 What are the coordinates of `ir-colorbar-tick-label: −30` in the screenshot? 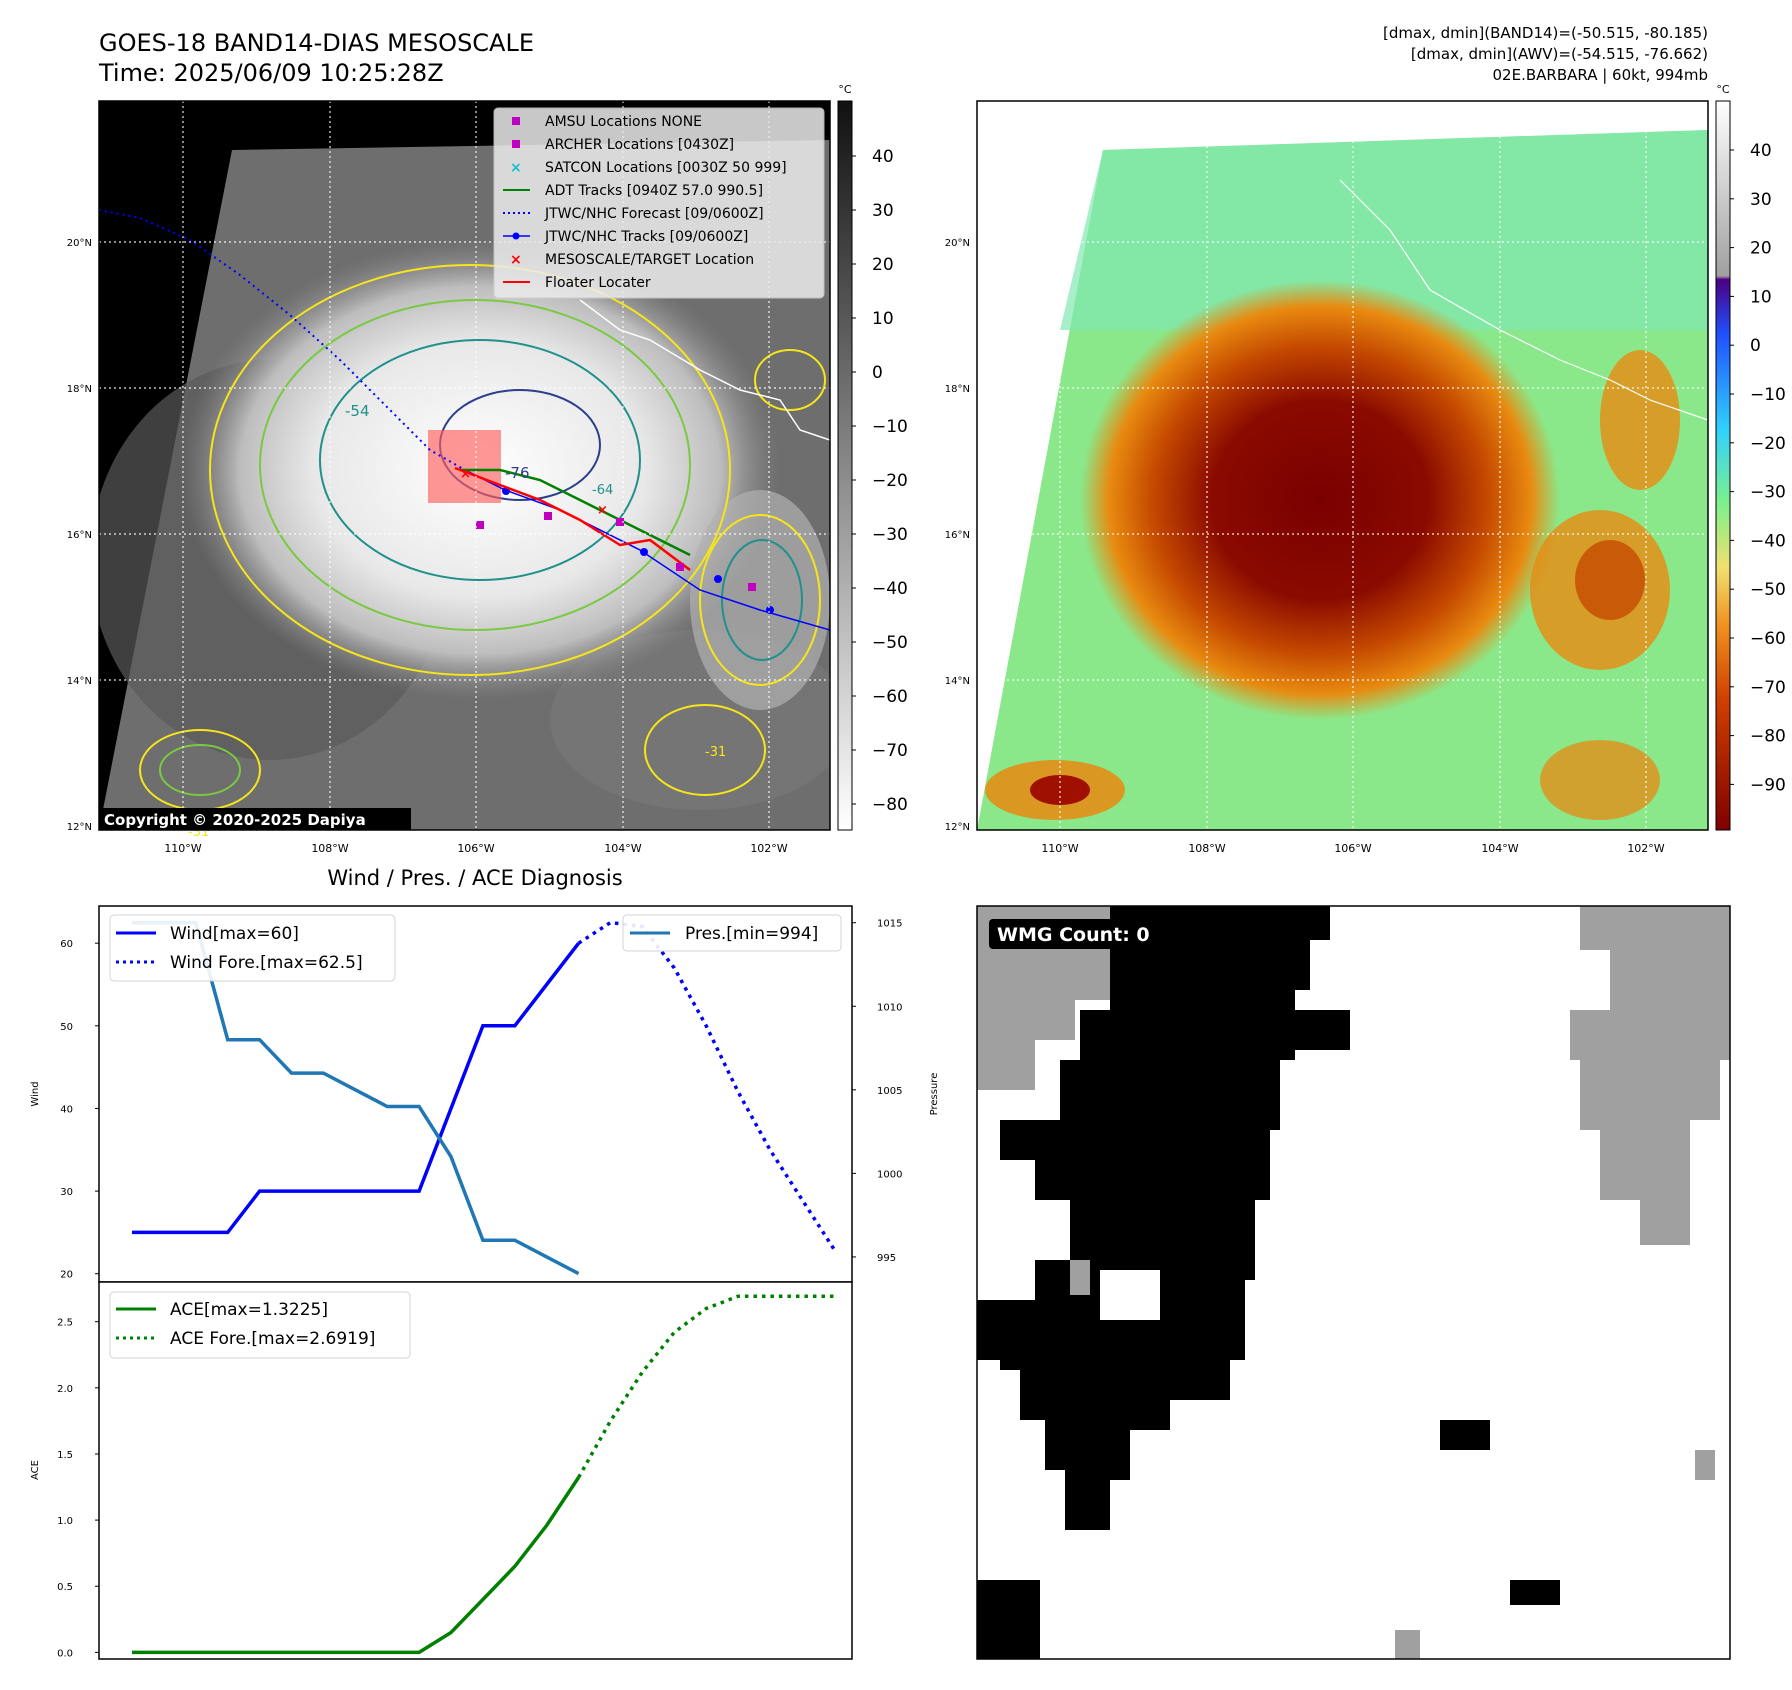 It's located at (890, 535).